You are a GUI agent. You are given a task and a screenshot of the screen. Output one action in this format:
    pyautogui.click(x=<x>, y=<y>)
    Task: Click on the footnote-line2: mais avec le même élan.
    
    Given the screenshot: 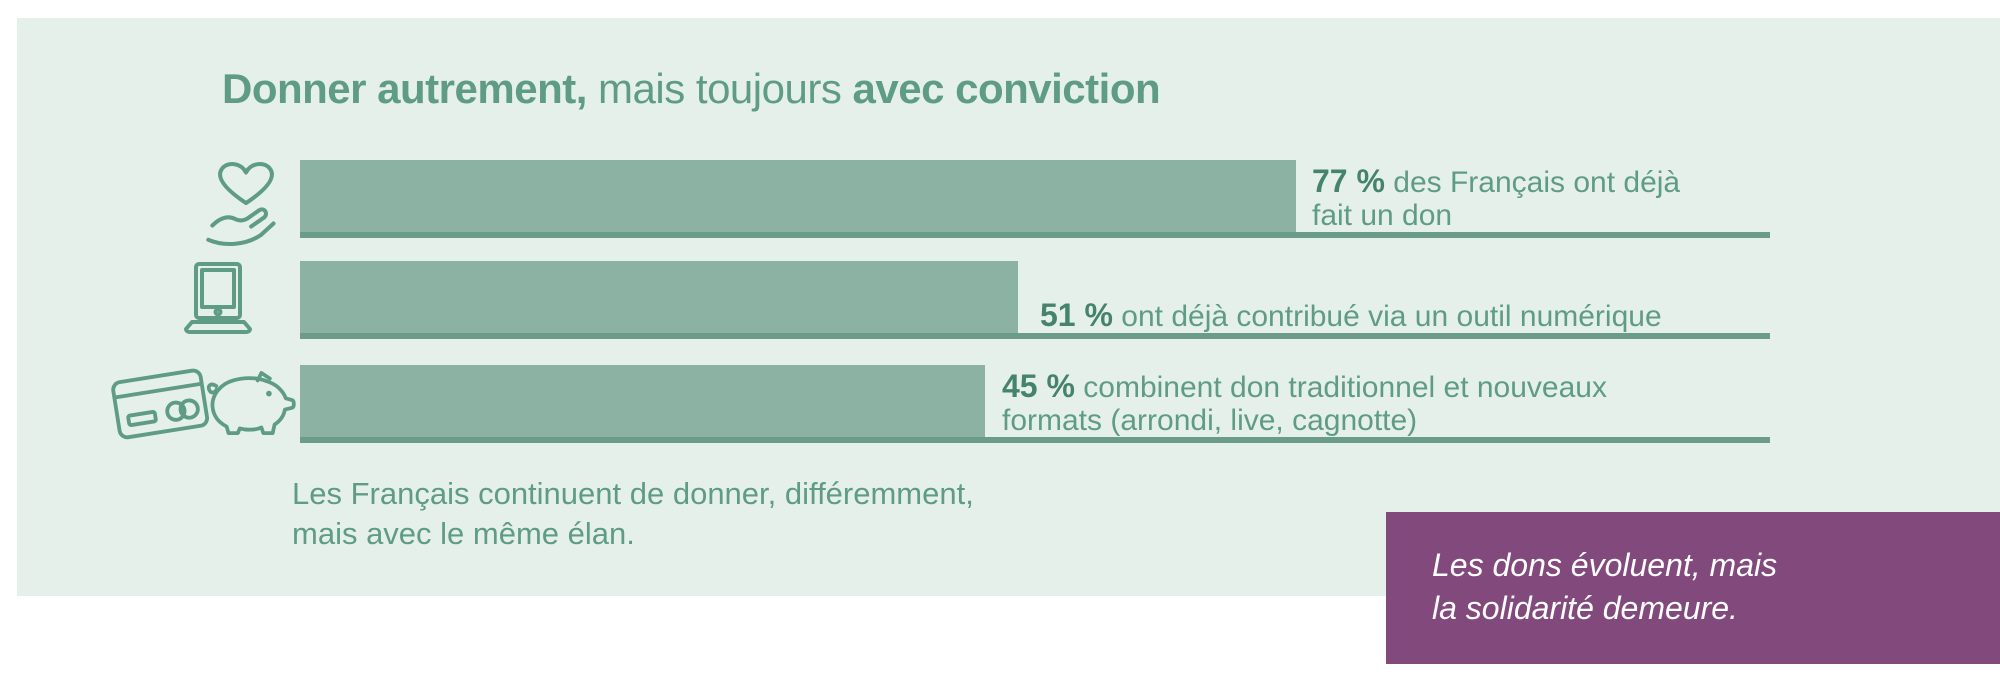 What is the action you would take?
    pyautogui.click(x=463, y=533)
    